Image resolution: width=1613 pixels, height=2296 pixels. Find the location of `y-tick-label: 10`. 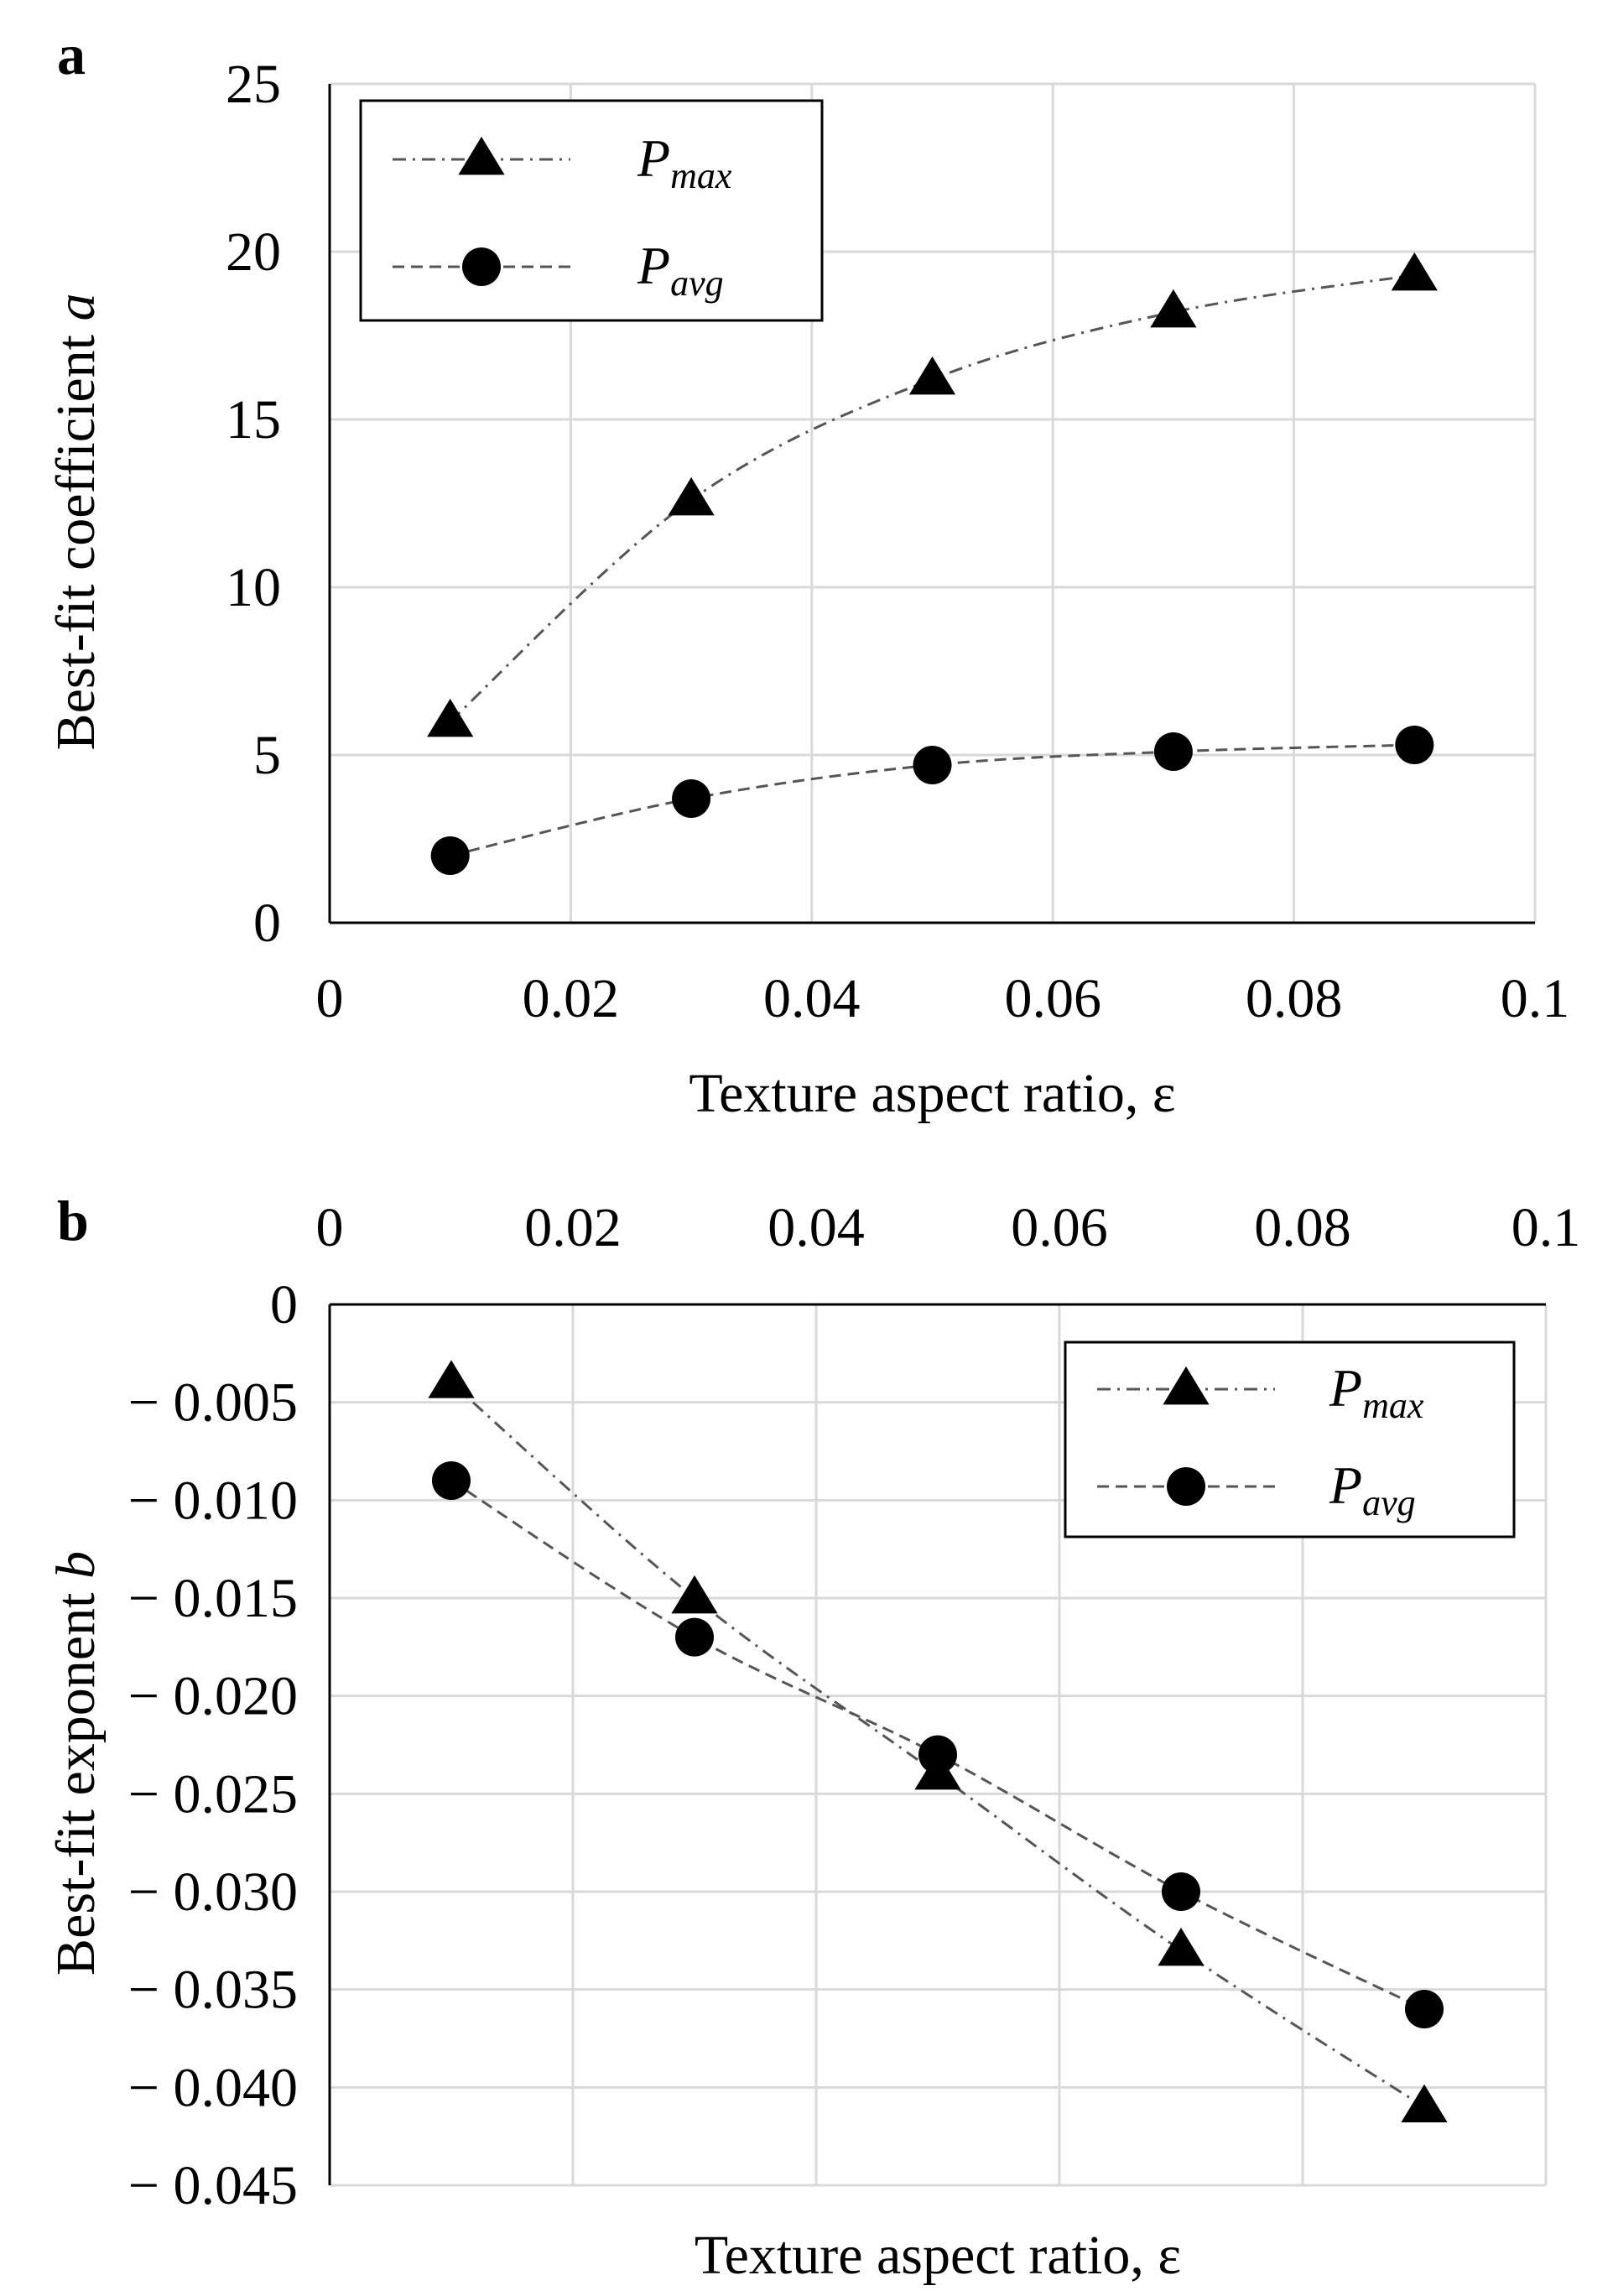

y-tick-label: 10 is located at coordinates (254, 588).